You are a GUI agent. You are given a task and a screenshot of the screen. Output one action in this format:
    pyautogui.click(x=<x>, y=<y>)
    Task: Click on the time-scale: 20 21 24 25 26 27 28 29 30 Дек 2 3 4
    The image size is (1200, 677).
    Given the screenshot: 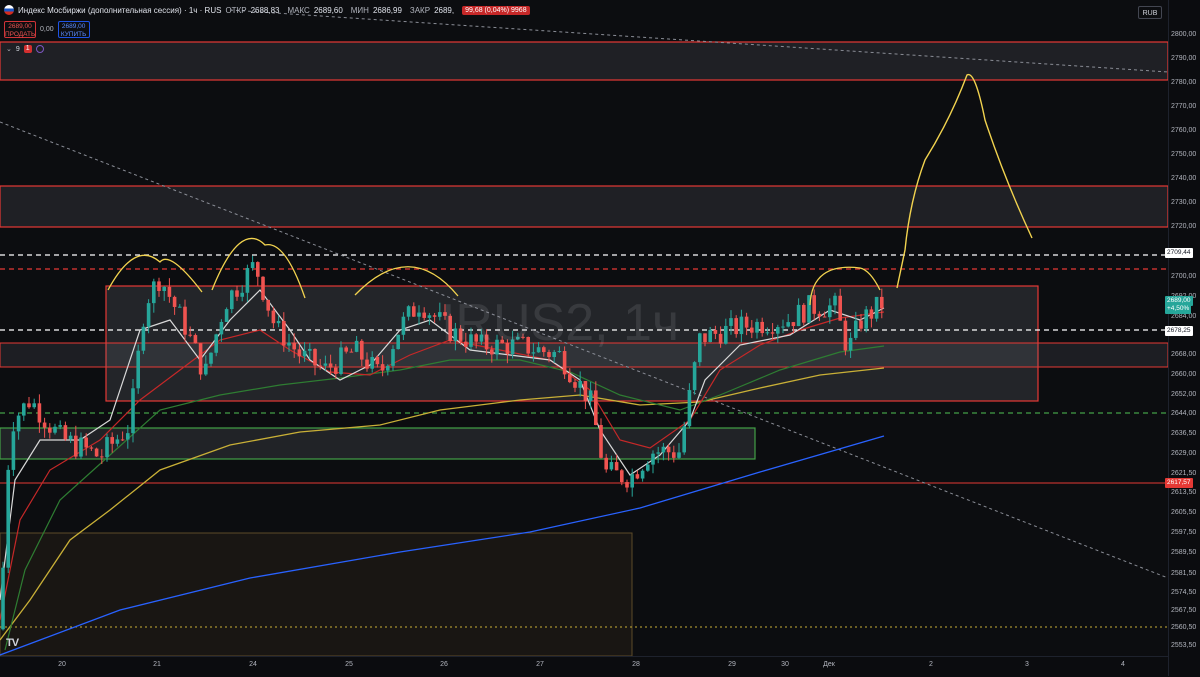 What is the action you would take?
    pyautogui.click(x=584, y=666)
    